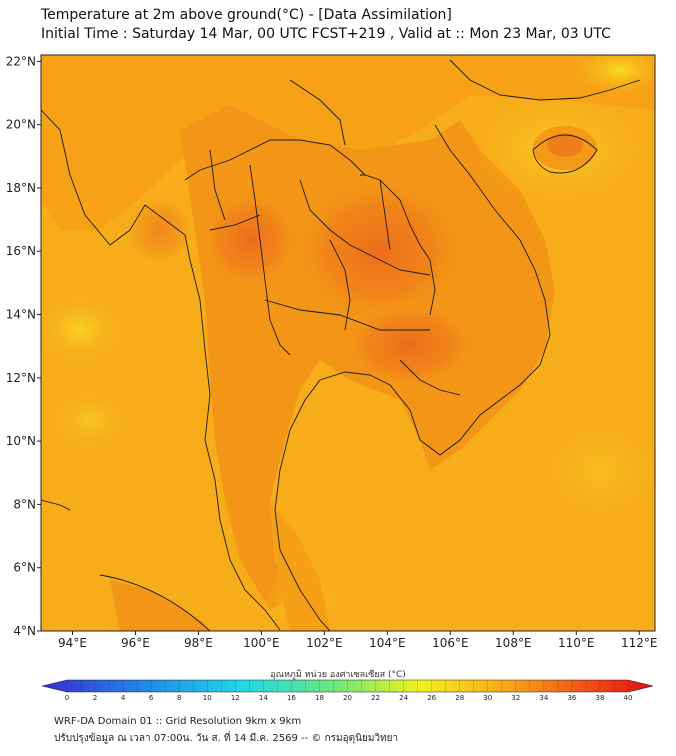  Describe the element at coordinates (387, 643) in the screenshot. I see `lon-tick-label: 104°E` at that location.